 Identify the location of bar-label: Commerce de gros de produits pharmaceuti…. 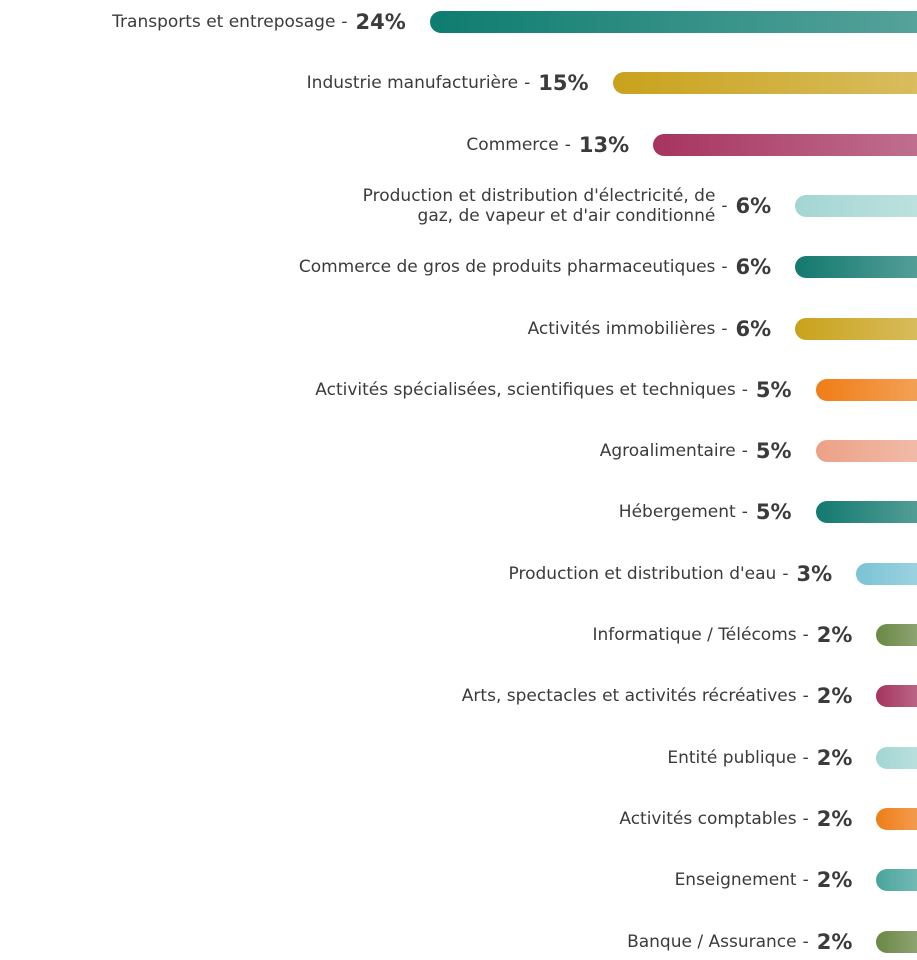
(535, 267).